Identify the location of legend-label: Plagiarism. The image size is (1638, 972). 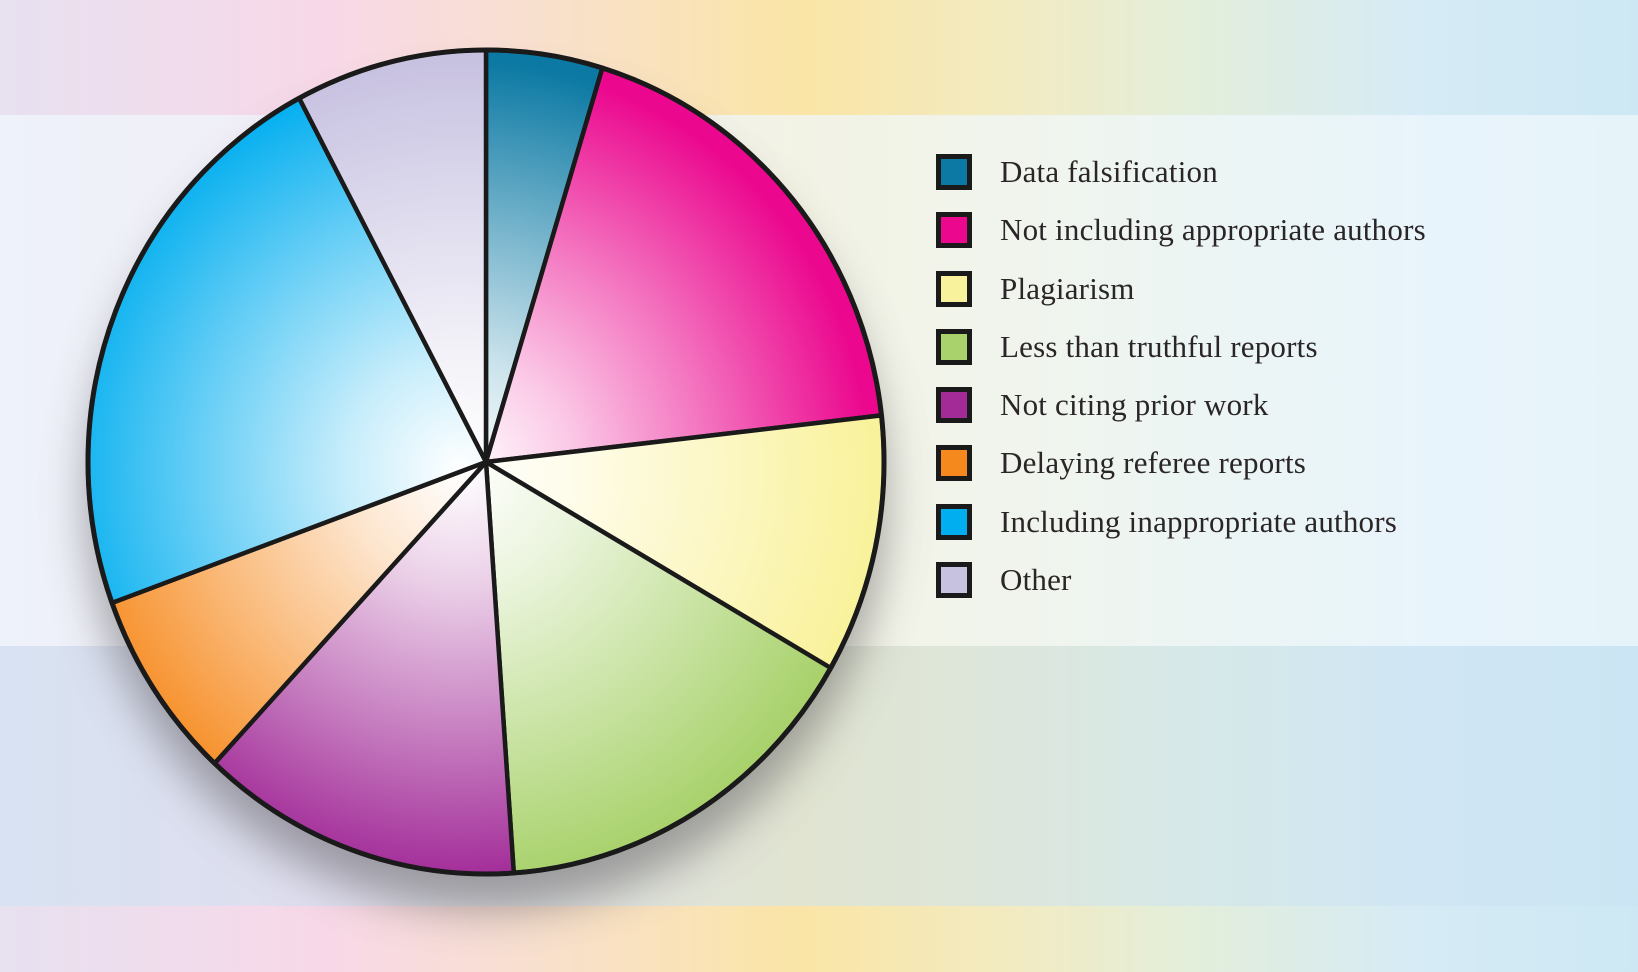
(1067, 288).